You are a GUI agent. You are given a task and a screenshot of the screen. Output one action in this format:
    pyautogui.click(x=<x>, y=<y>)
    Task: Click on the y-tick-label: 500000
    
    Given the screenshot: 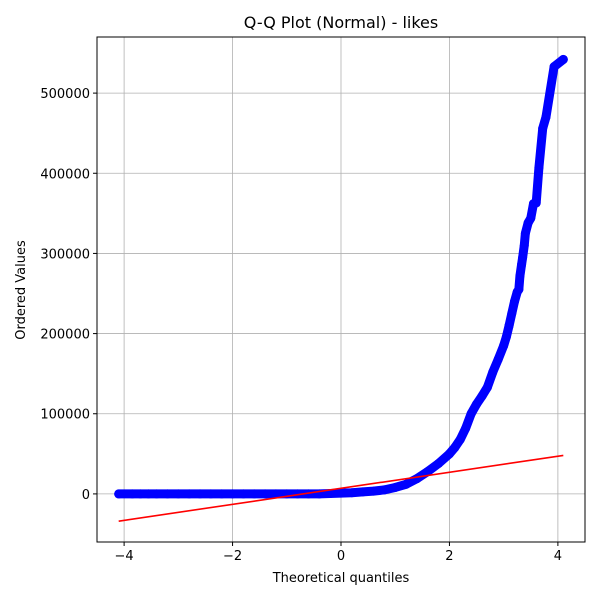 What is the action you would take?
    pyautogui.click(x=65, y=94)
    